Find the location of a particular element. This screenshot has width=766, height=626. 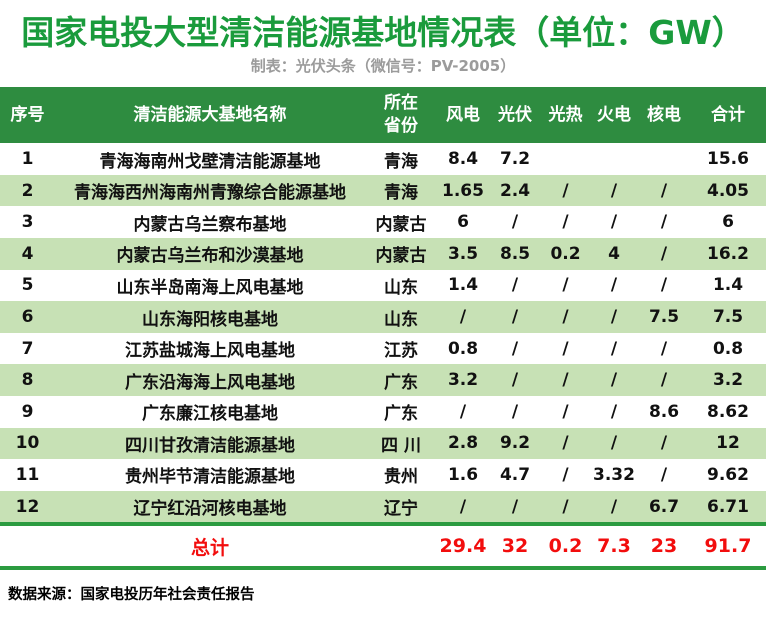

table-row: 11 贵州毕节清洁能源基地 贵州 1.6 4.7 / 3.32 / 9.62 is located at coordinates (383, 475).